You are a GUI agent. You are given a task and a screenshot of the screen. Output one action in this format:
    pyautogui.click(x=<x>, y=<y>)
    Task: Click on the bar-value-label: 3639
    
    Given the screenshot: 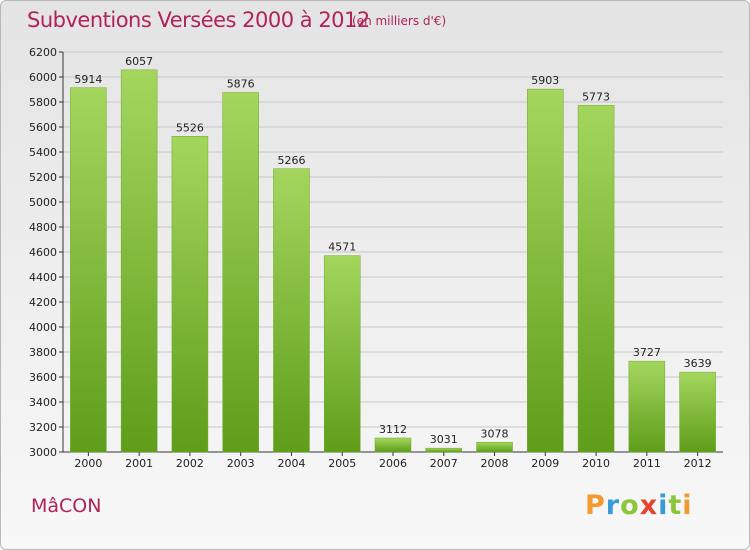 What is the action you would take?
    pyautogui.click(x=698, y=363)
    